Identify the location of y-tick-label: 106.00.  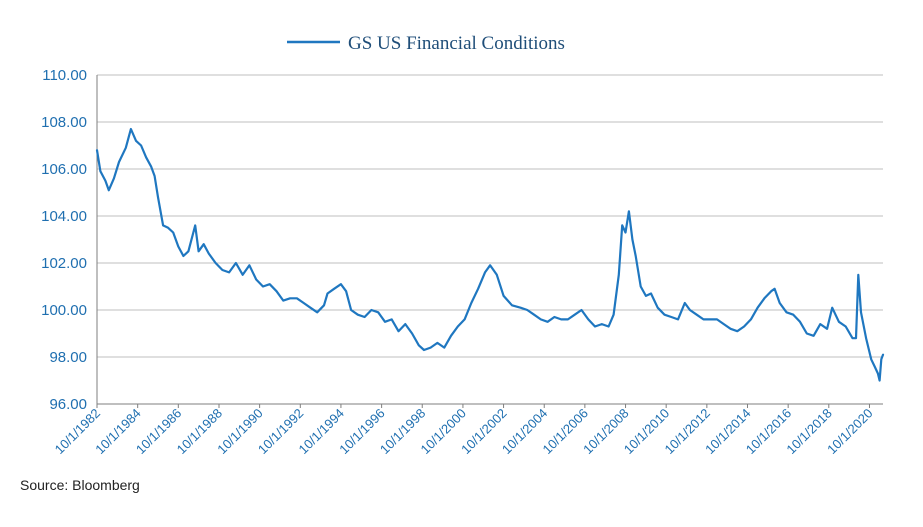
(64, 169).